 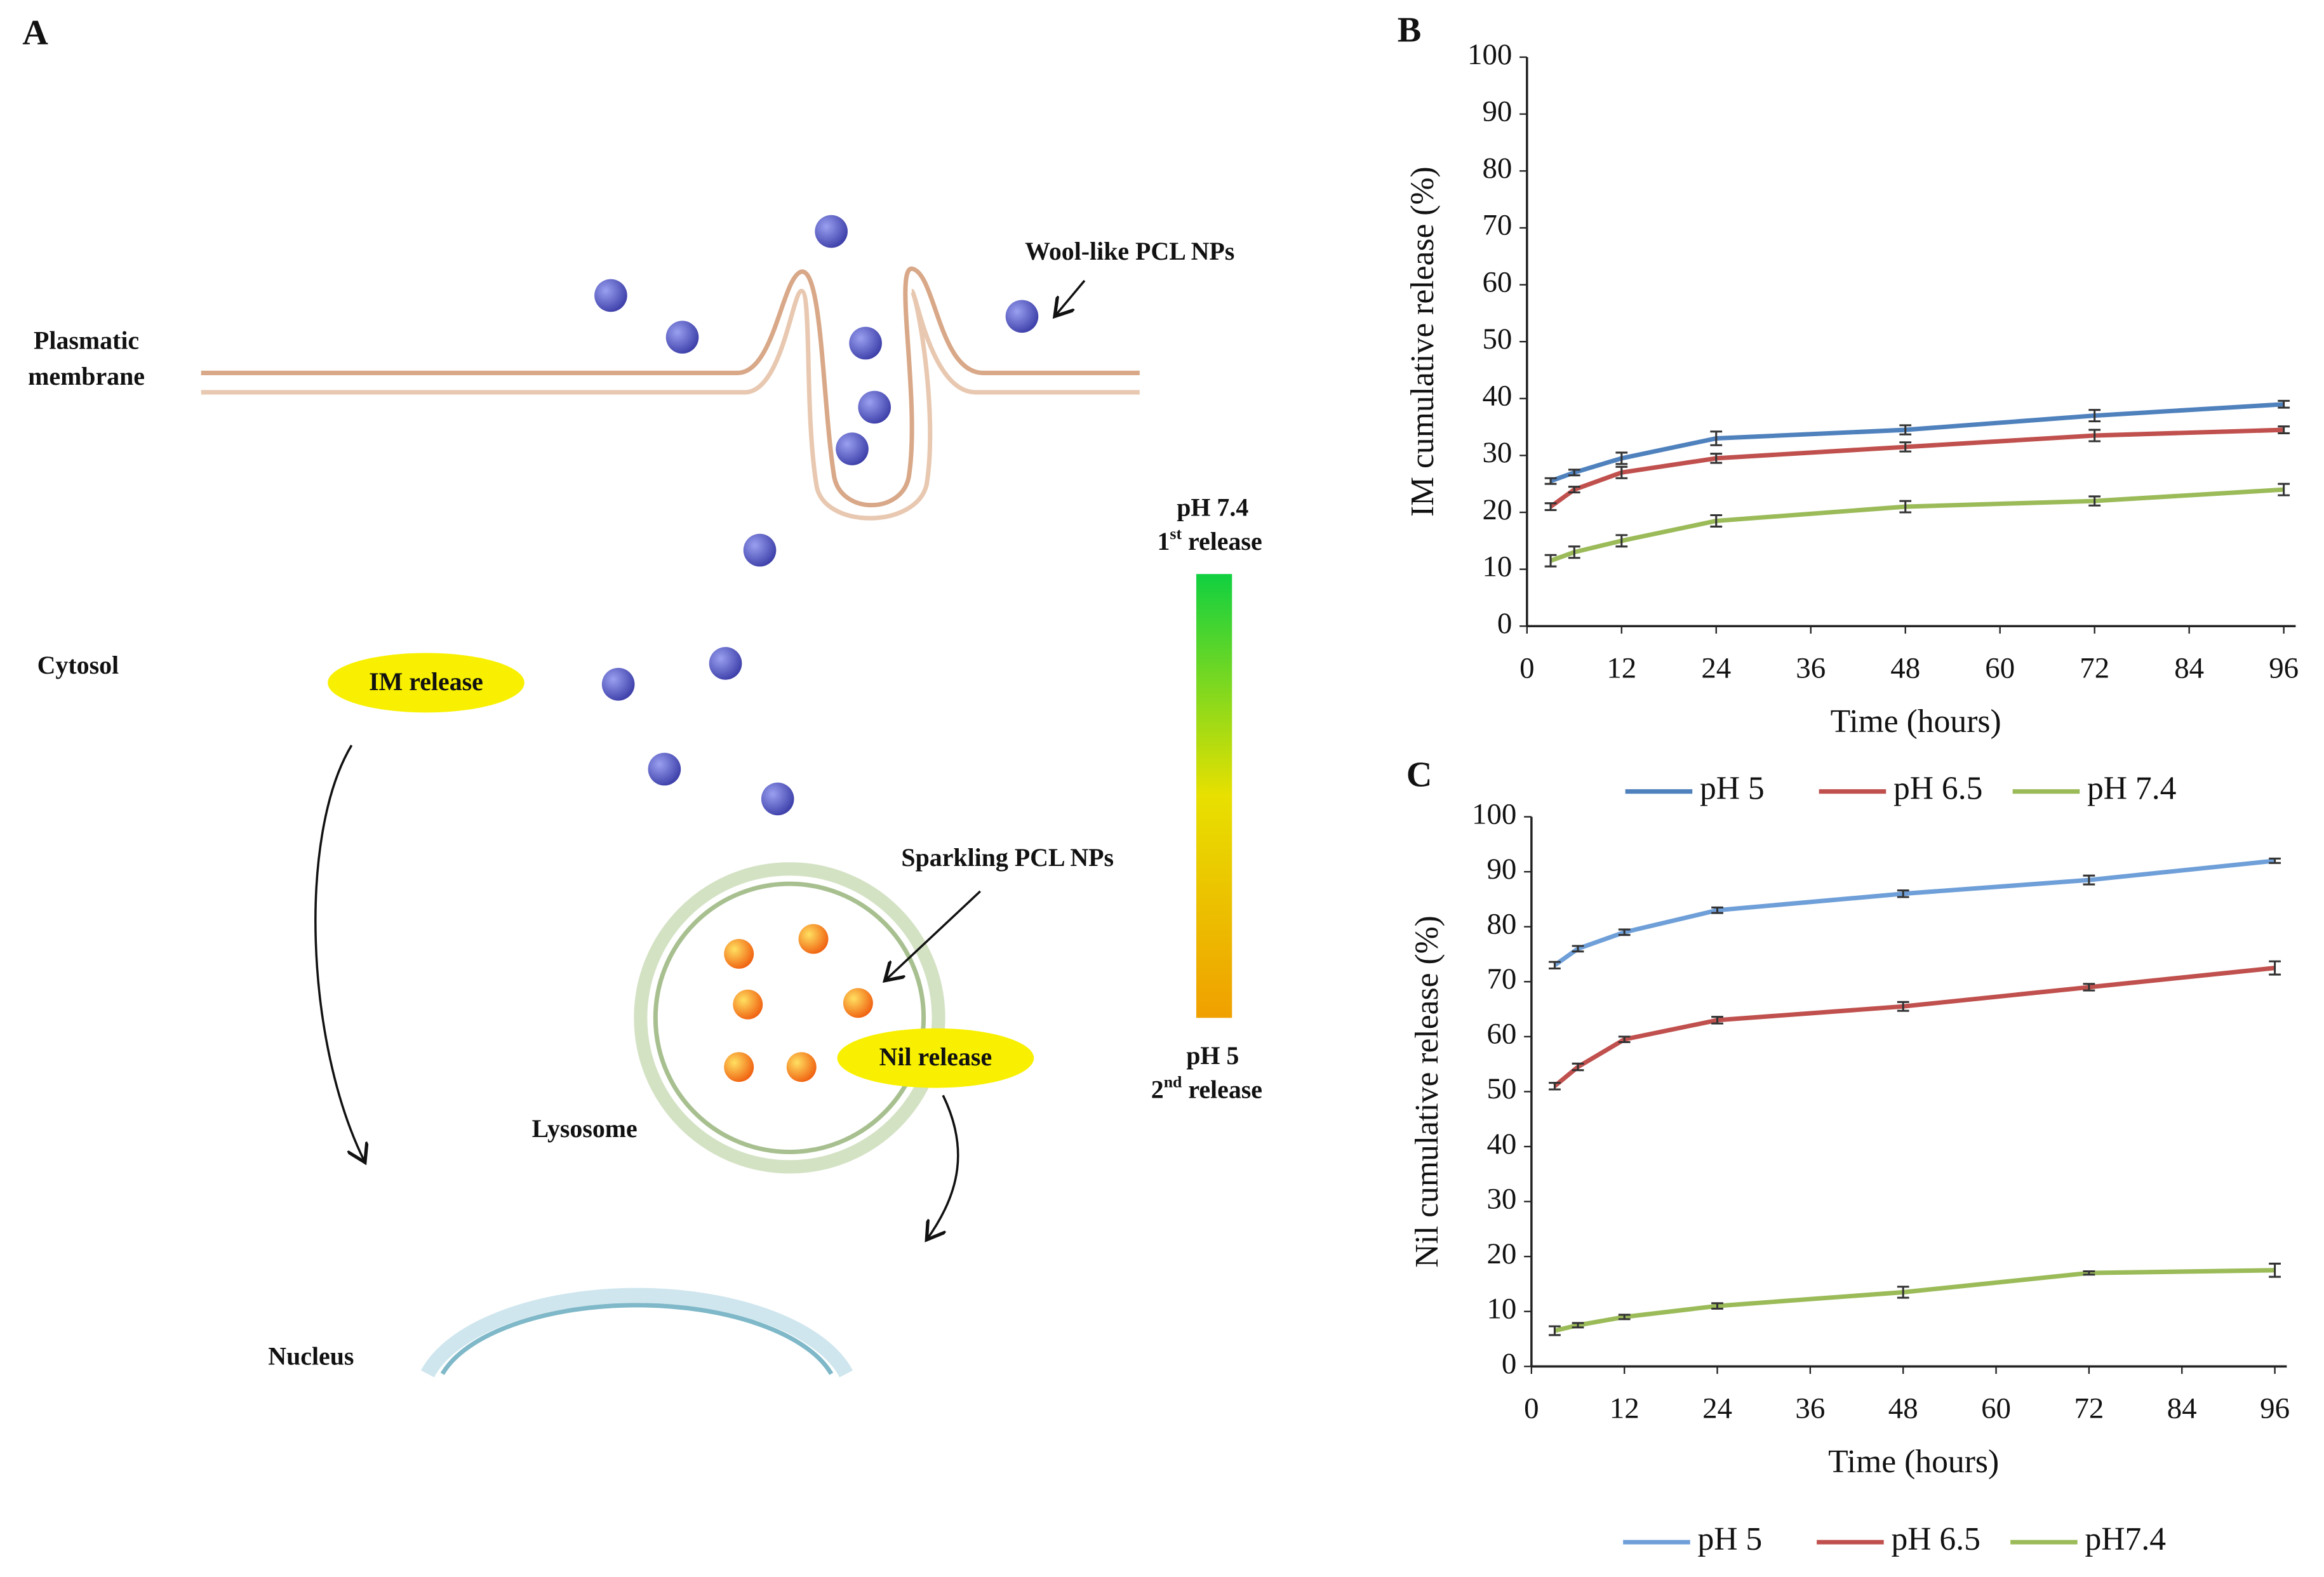 What do you see at coordinates (2284, 667) in the screenshot?
I see `x-tick-label: 96` at bounding box center [2284, 667].